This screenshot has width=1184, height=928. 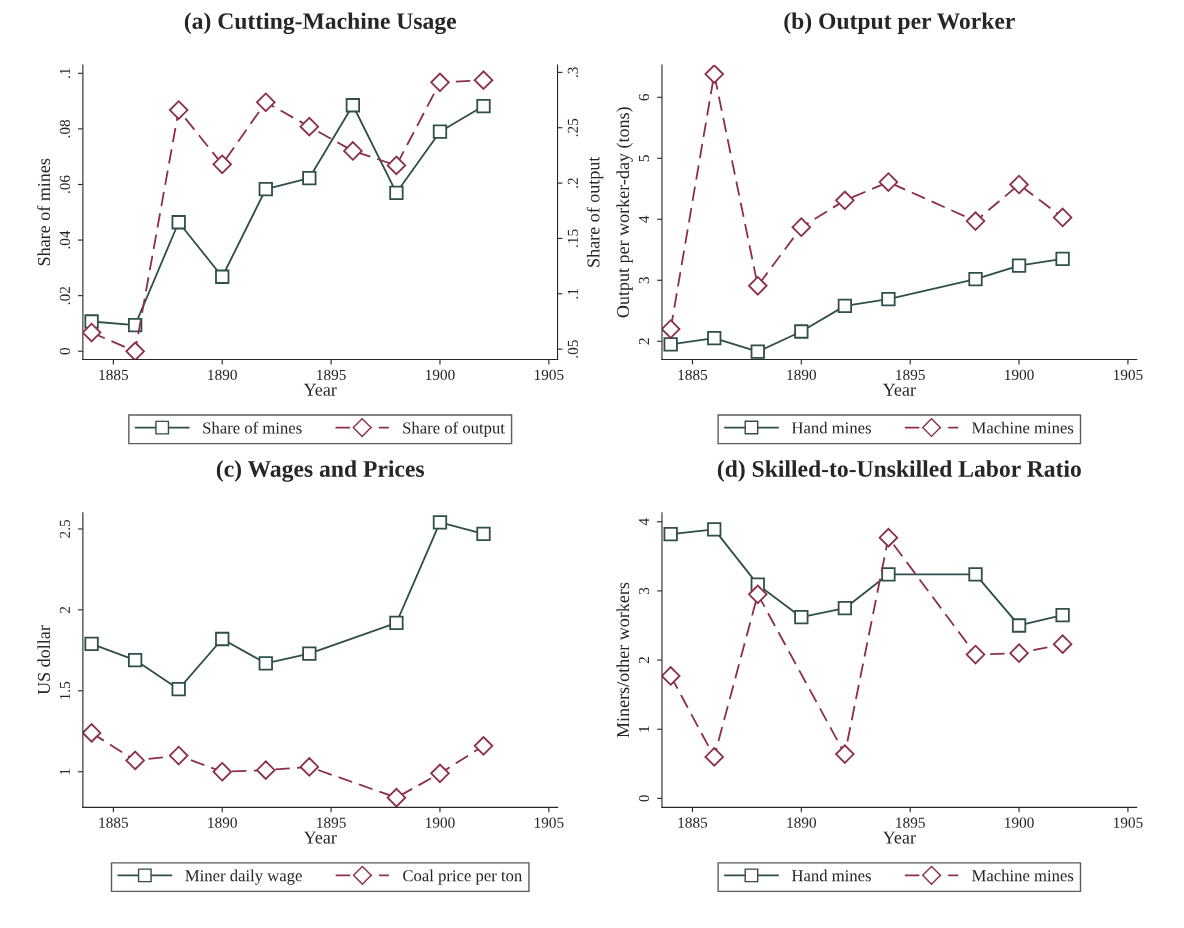 What do you see at coordinates (454, 429) in the screenshot?
I see `legend-label: Share of output` at bounding box center [454, 429].